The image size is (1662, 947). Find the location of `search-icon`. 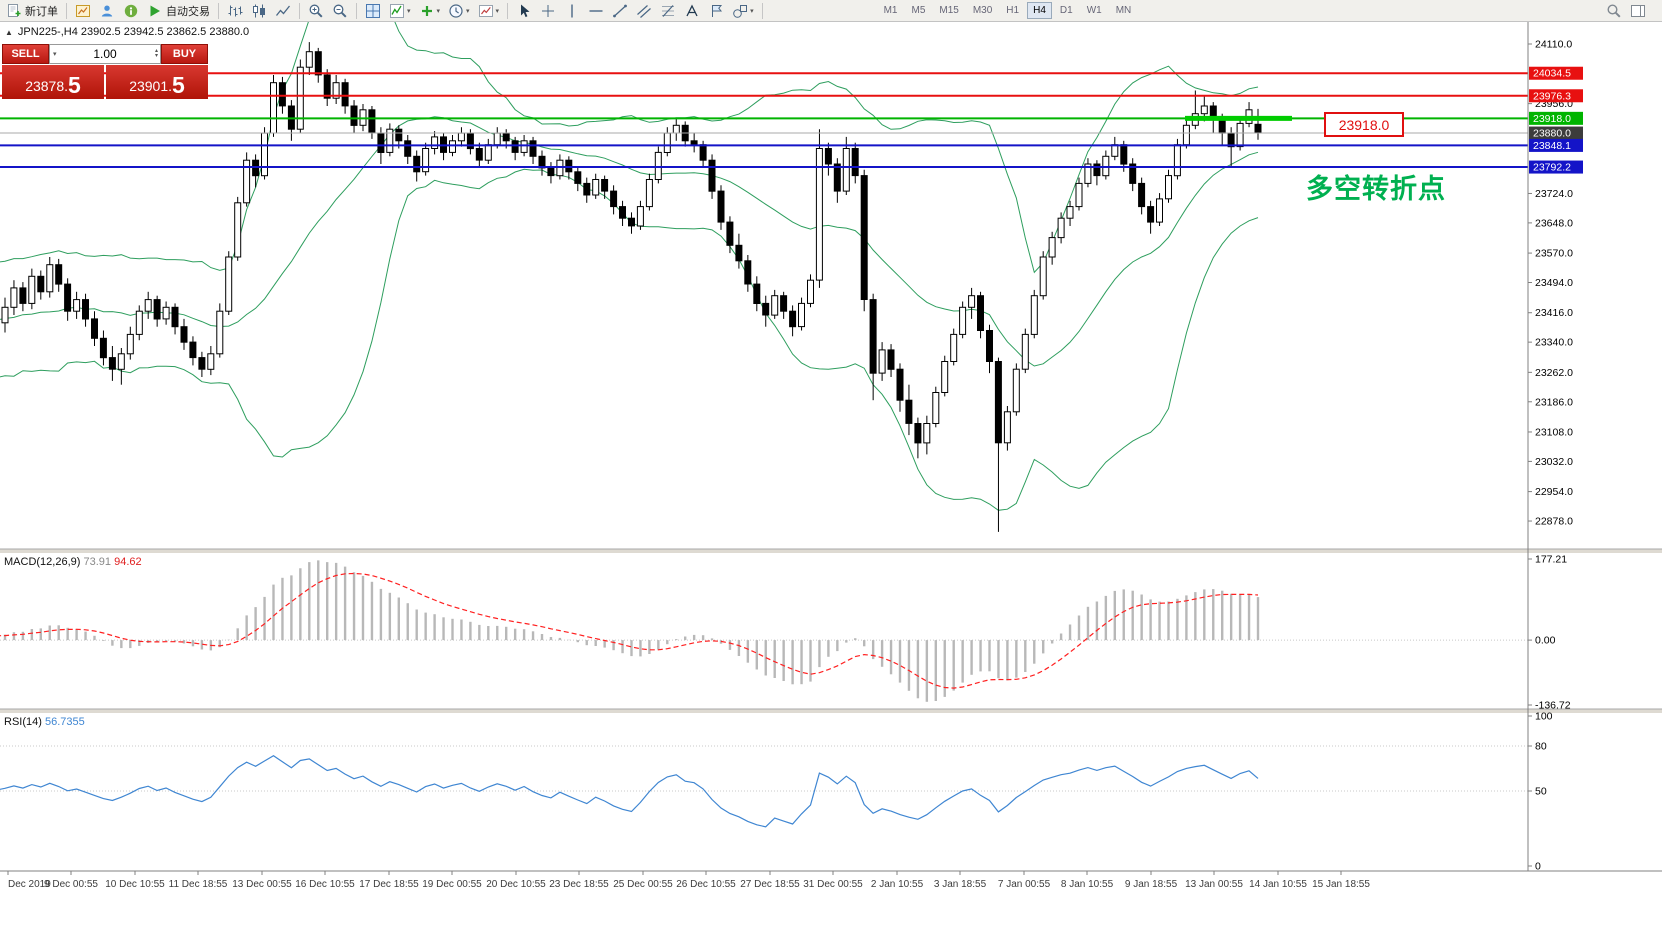

search-icon is located at coordinates (1614, 11).